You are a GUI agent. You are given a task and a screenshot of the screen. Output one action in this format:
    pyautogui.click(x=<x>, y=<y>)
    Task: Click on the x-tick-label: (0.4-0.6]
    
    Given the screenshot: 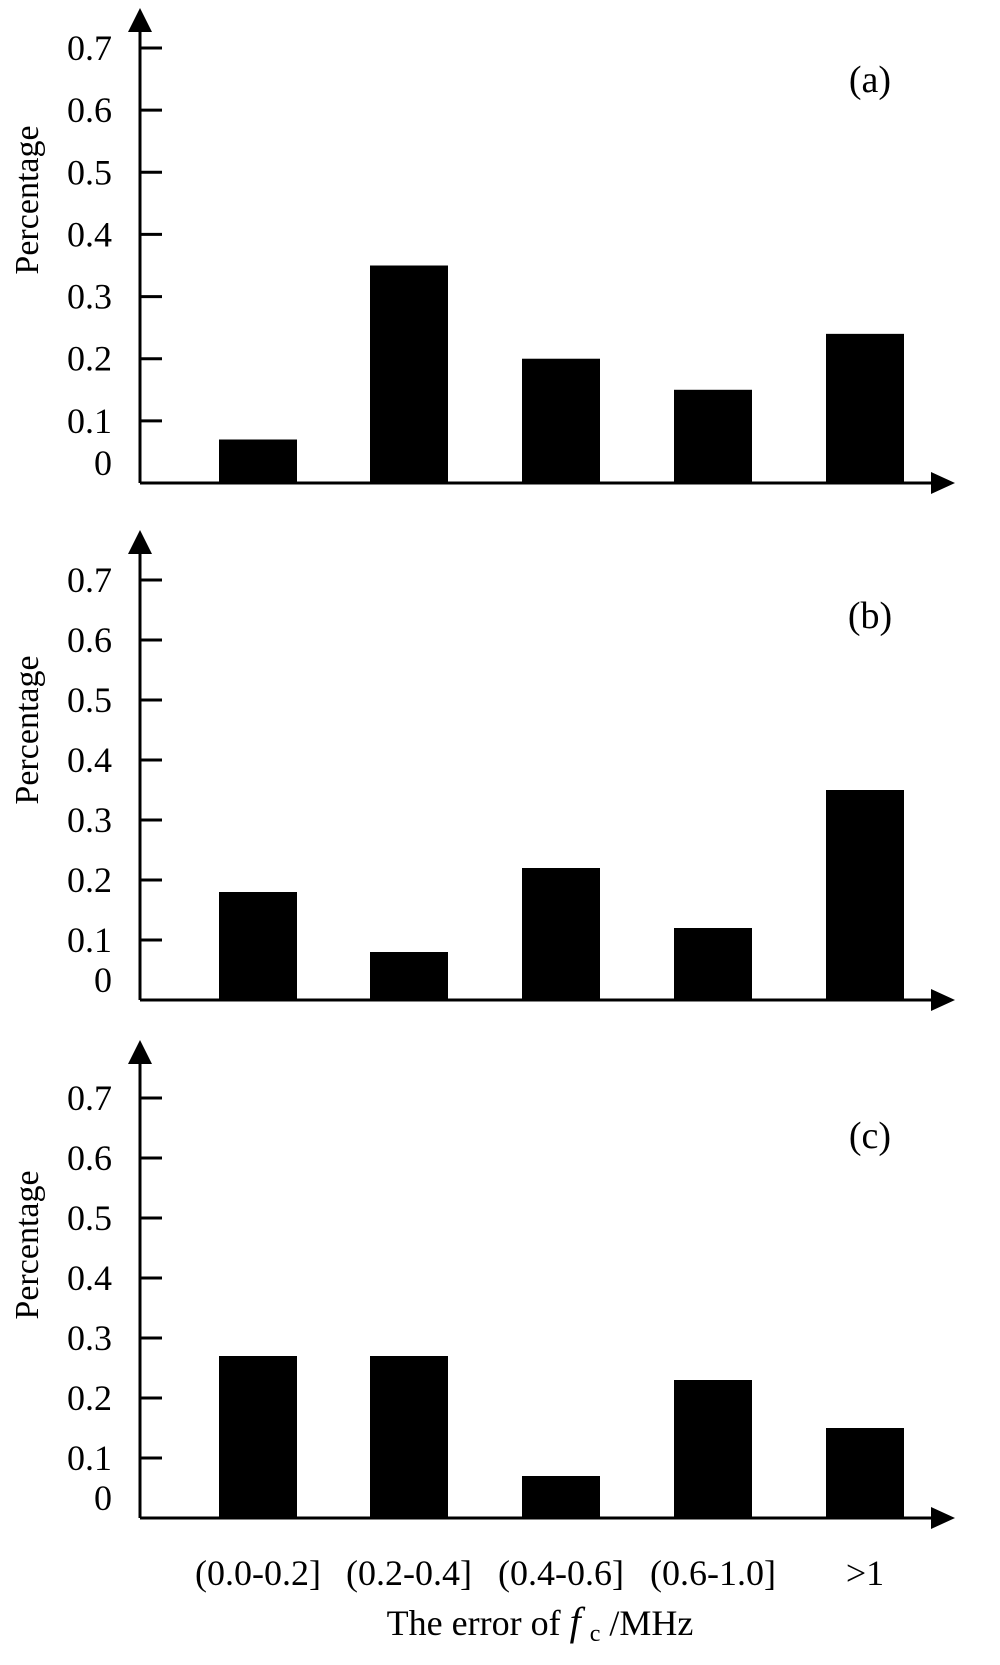 What is the action you would take?
    pyautogui.click(x=561, y=1573)
    